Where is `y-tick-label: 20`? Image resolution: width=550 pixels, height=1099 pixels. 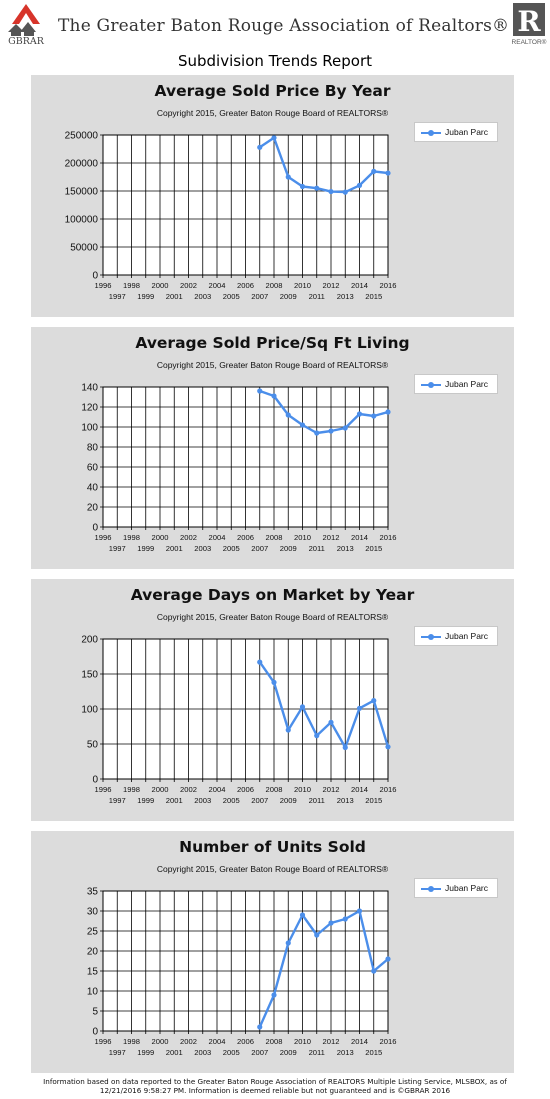 y-tick-label: 20 is located at coordinates (93, 952).